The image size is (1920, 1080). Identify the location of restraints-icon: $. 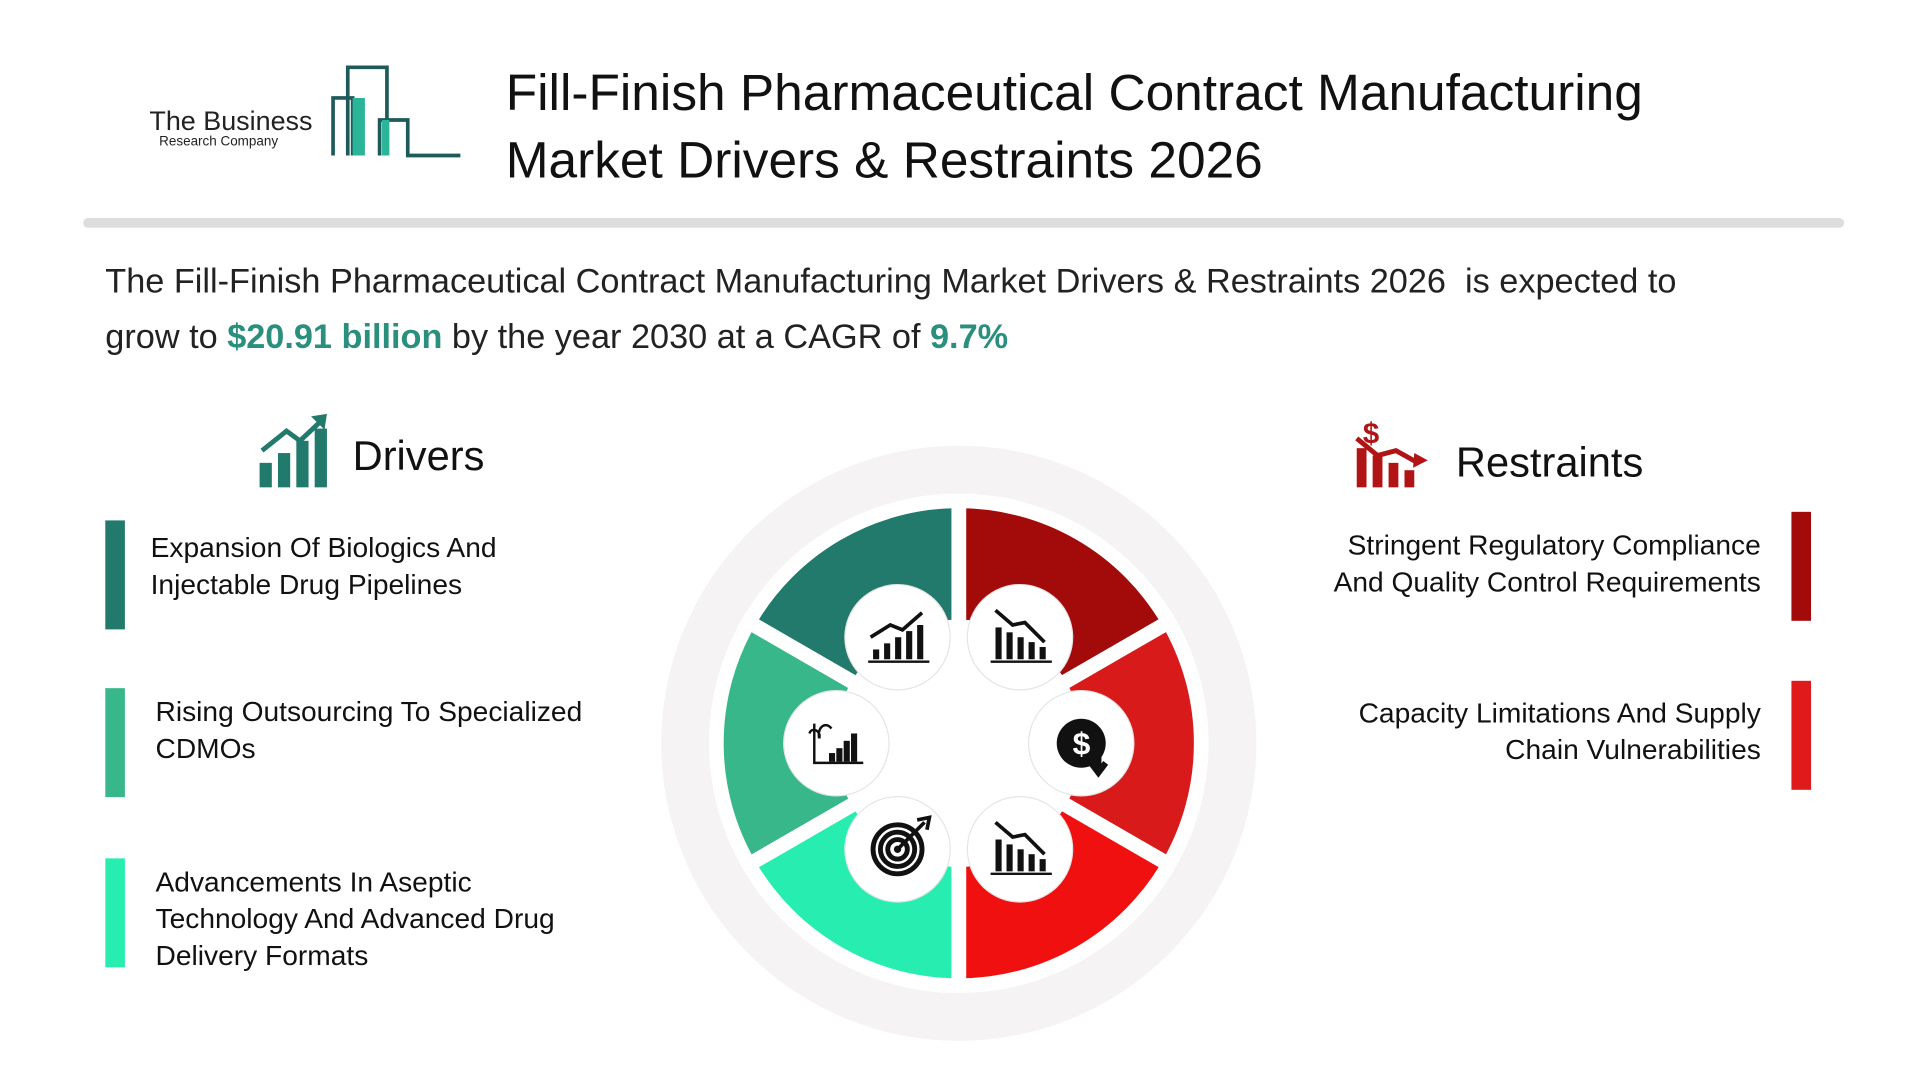
(1391, 452).